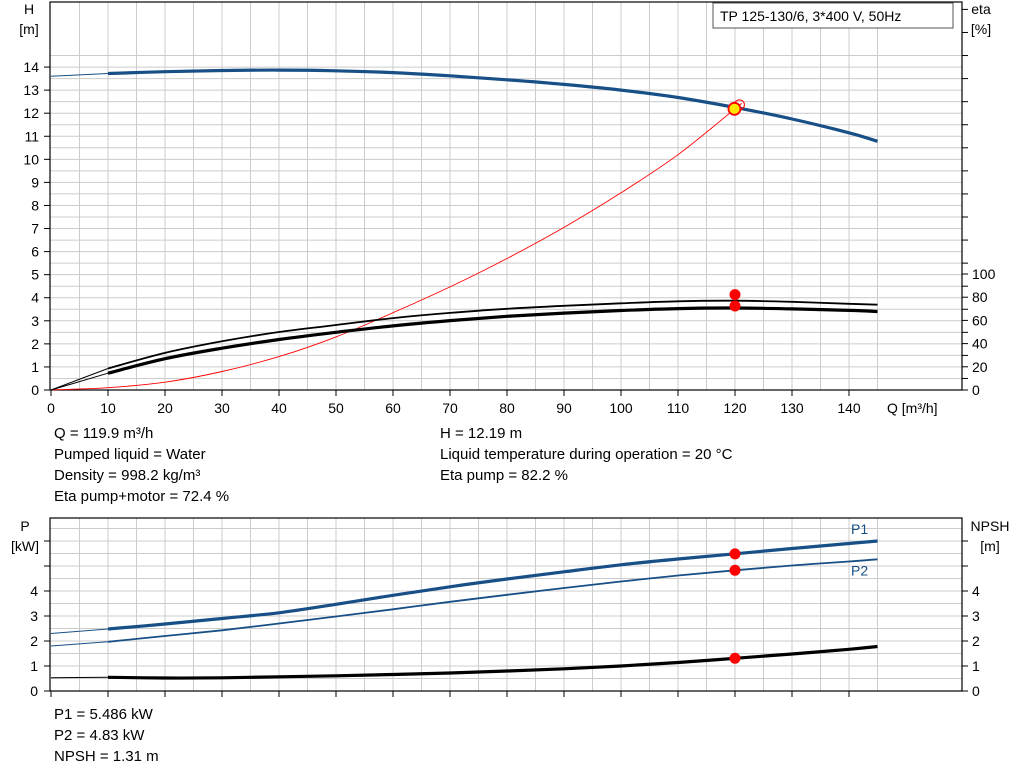 This screenshot has width=1024, height=781. Describe the element at coordinates (621, 408) in the screenshot. I see `x-tick-label: 100` at that location.